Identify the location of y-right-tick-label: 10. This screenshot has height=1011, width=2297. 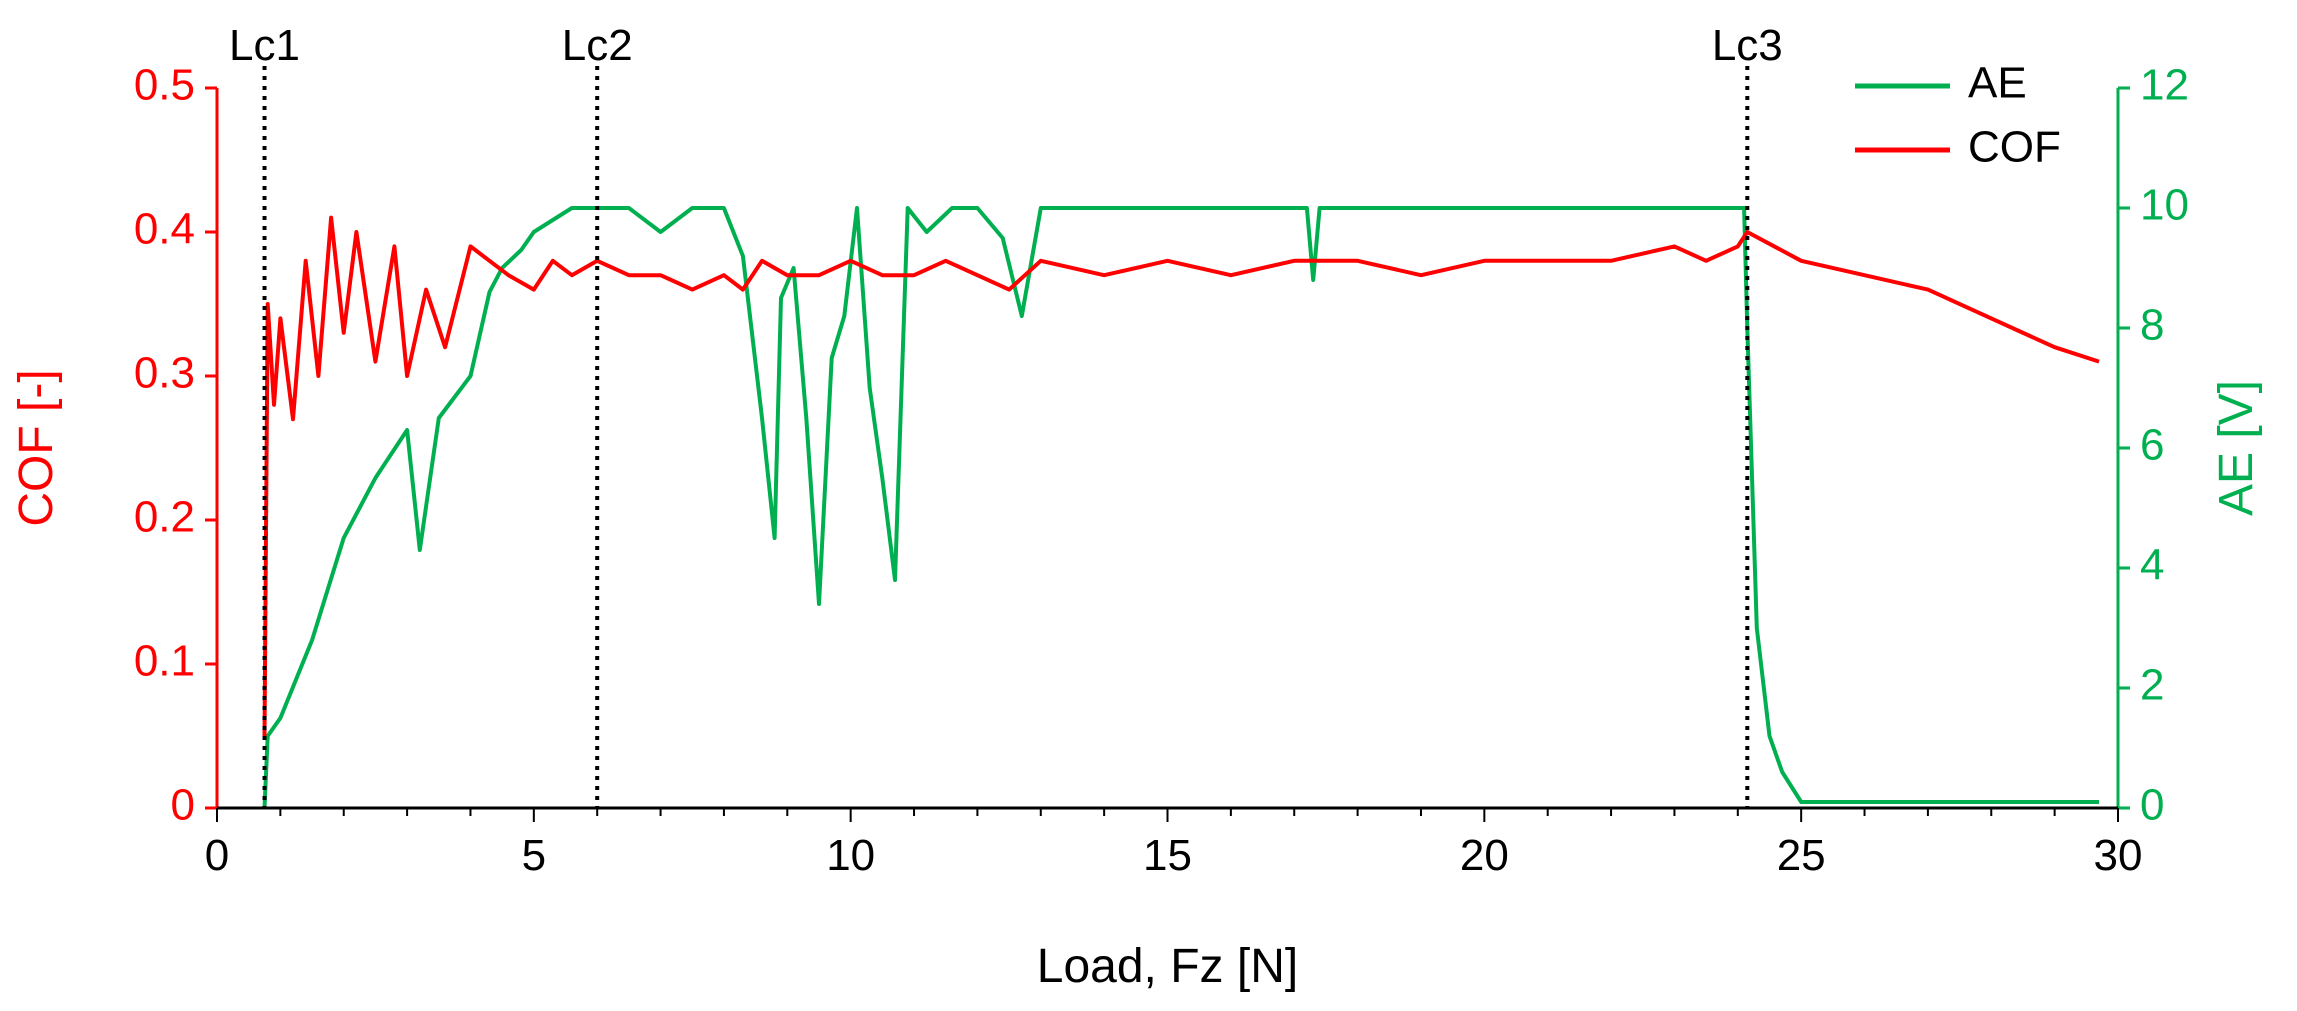
(2164, 205).